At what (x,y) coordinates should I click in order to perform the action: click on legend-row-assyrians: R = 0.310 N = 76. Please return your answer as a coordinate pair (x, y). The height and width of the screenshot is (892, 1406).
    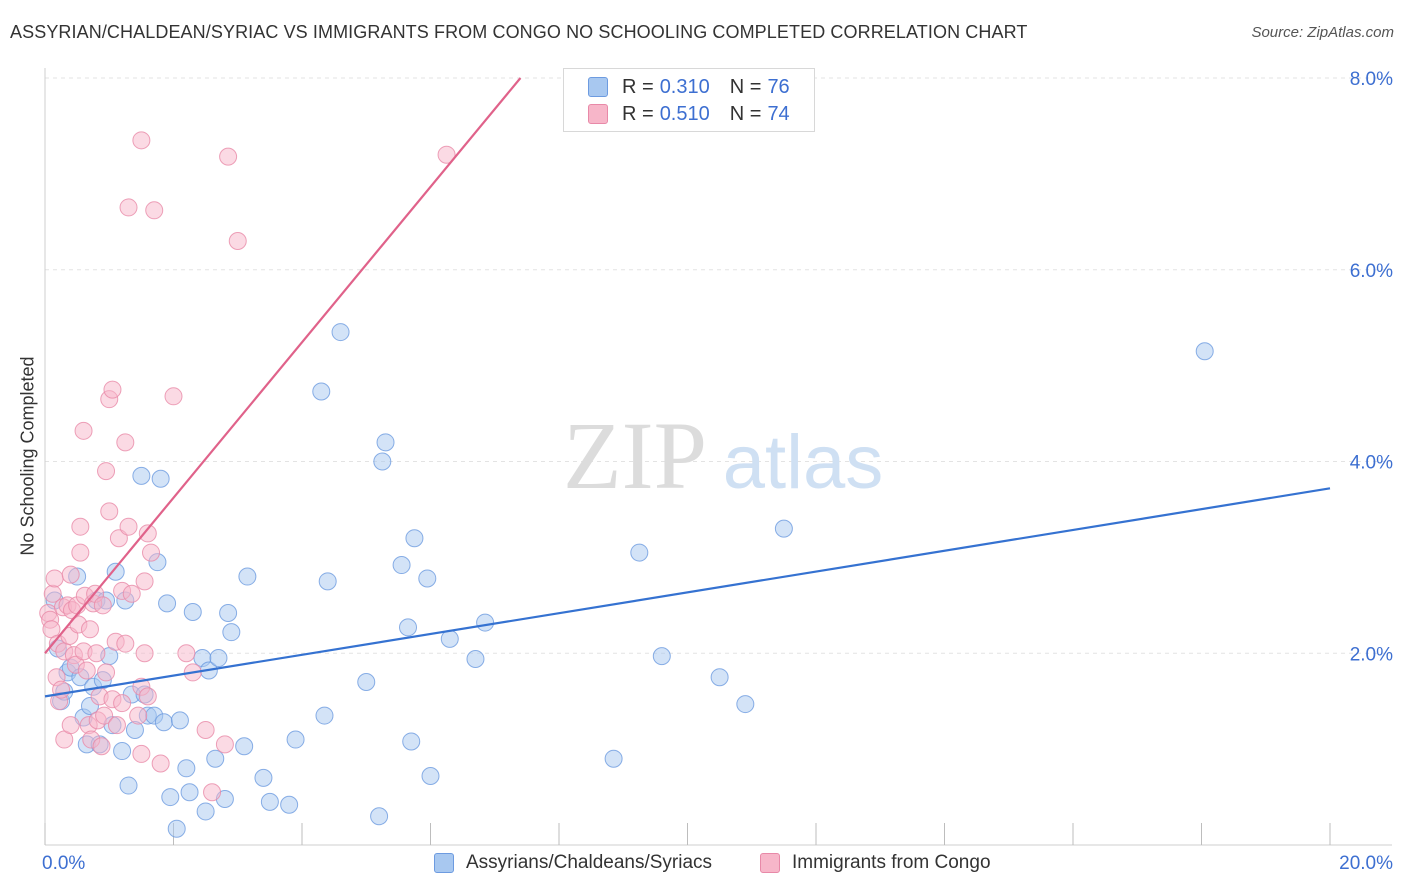
    Looking at the image, I should click on (689, 87).